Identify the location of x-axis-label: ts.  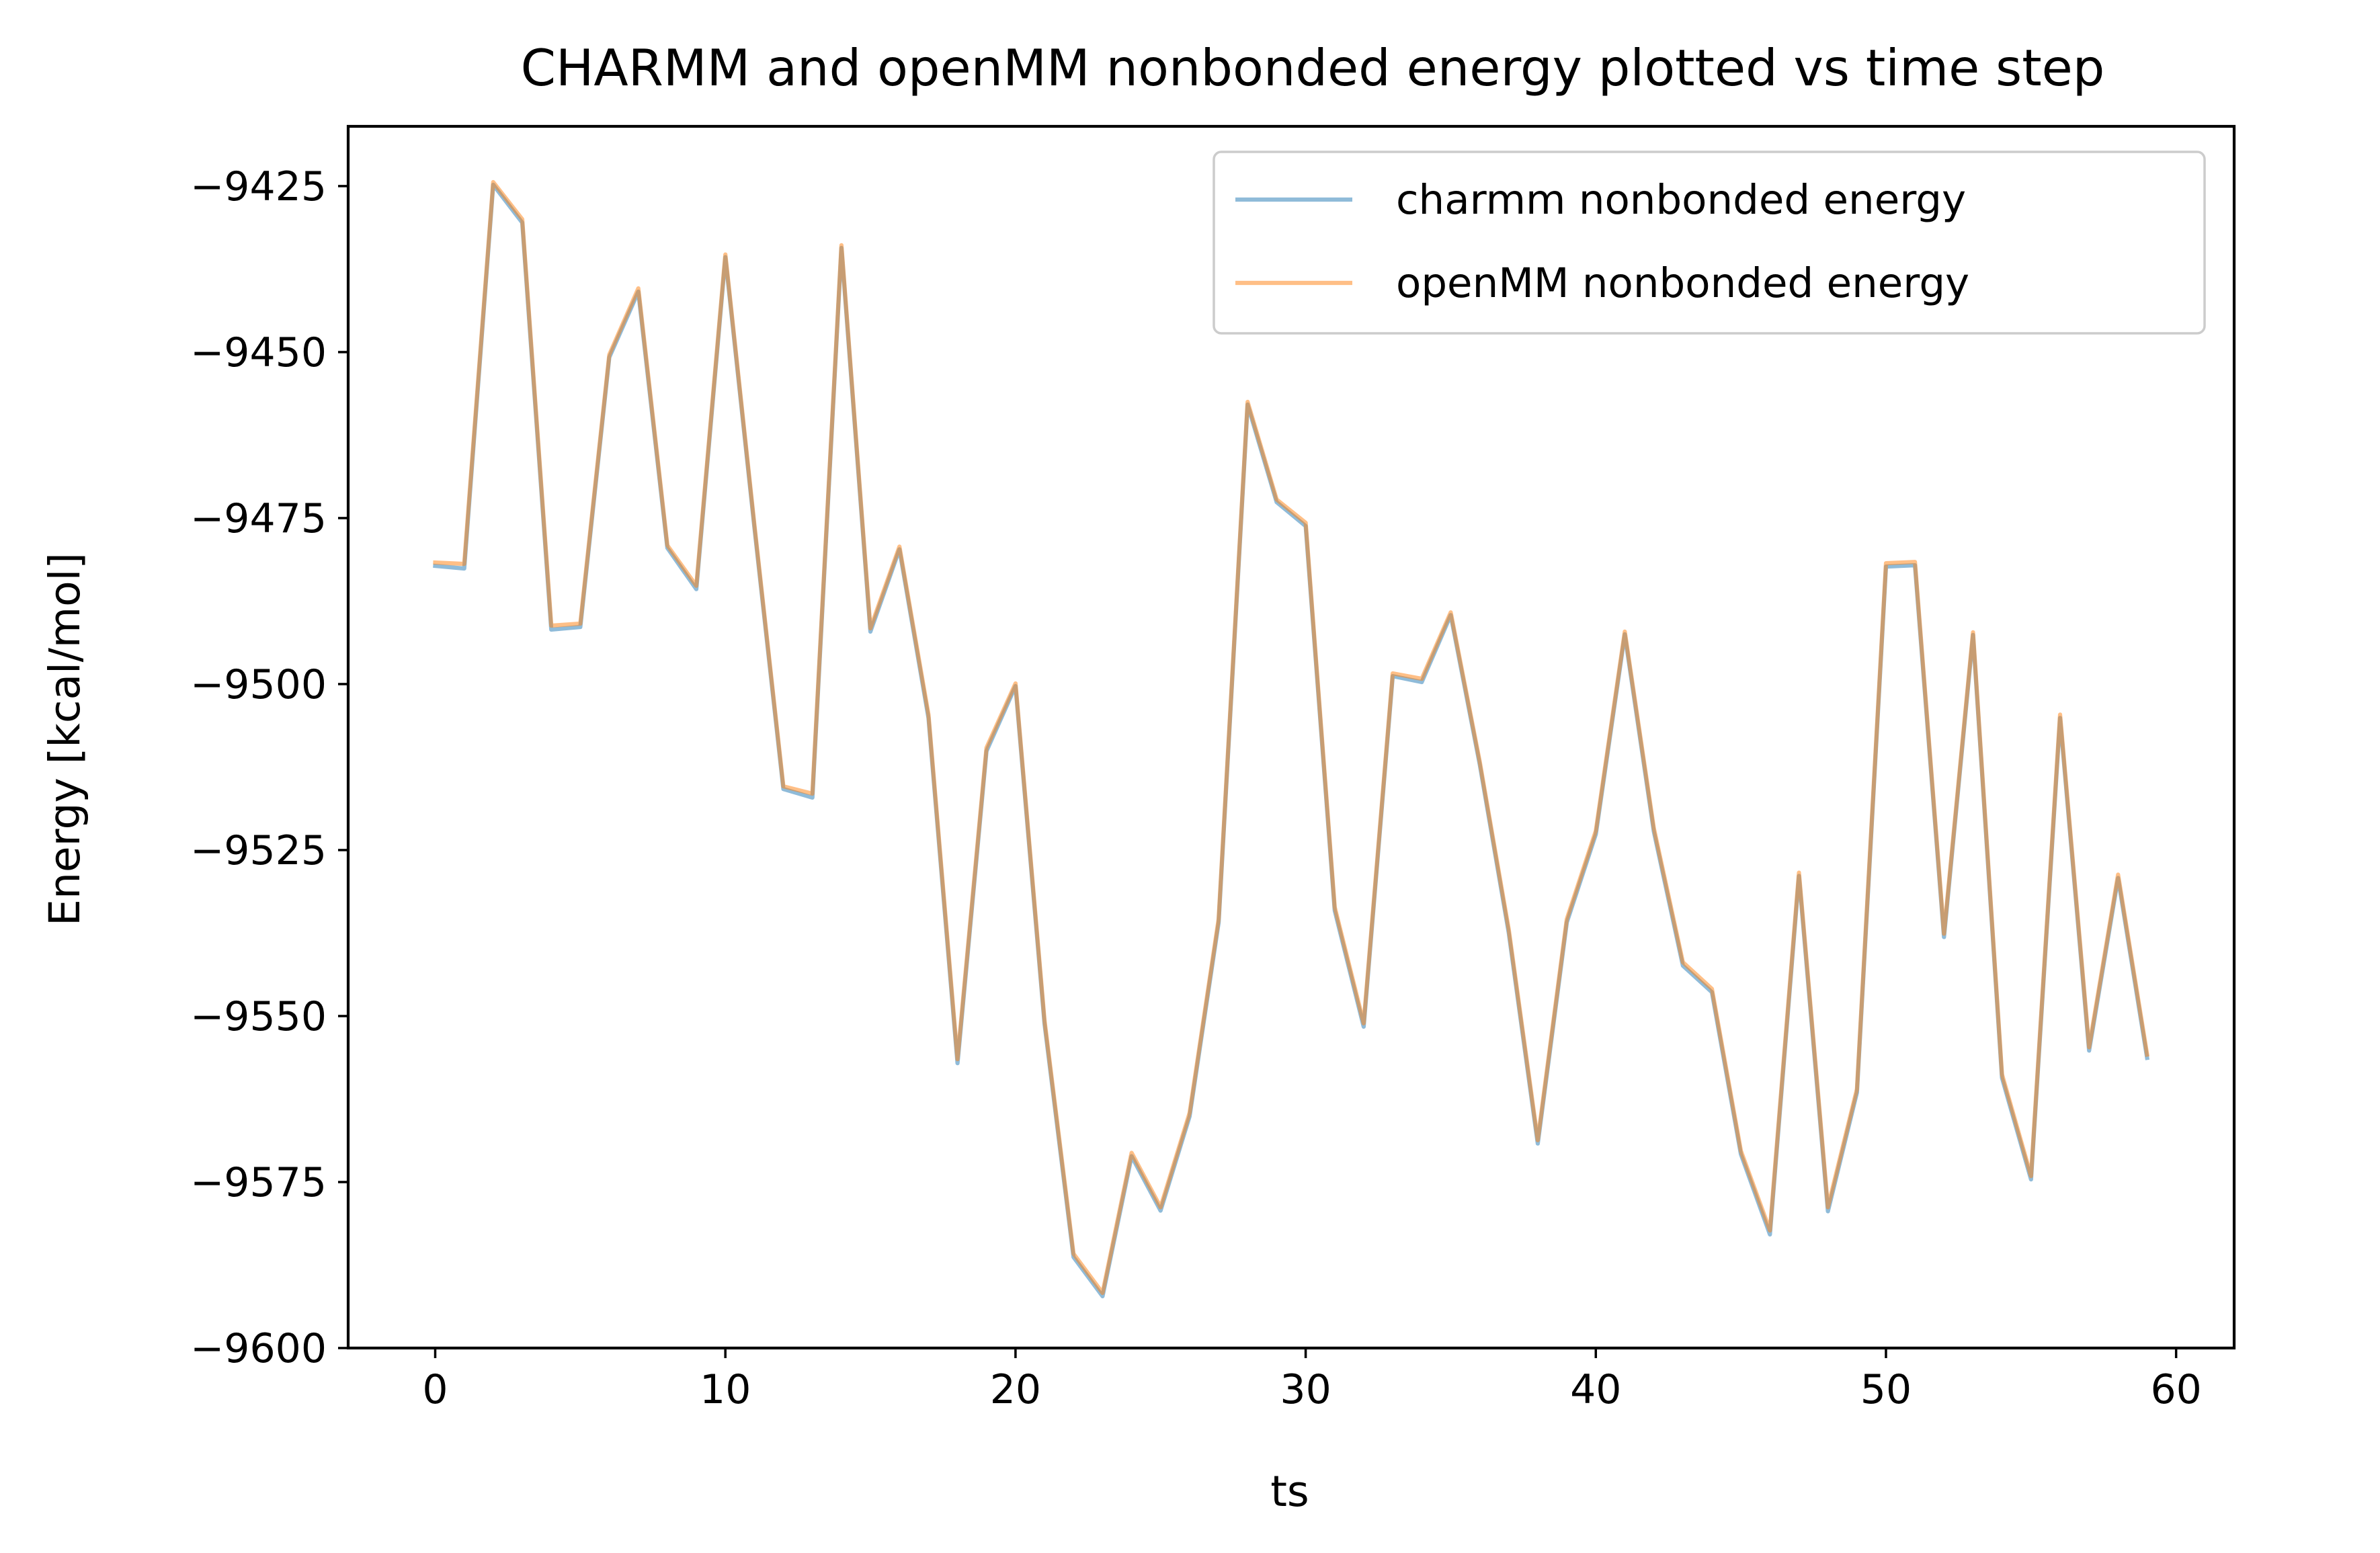
(1289, 1492).